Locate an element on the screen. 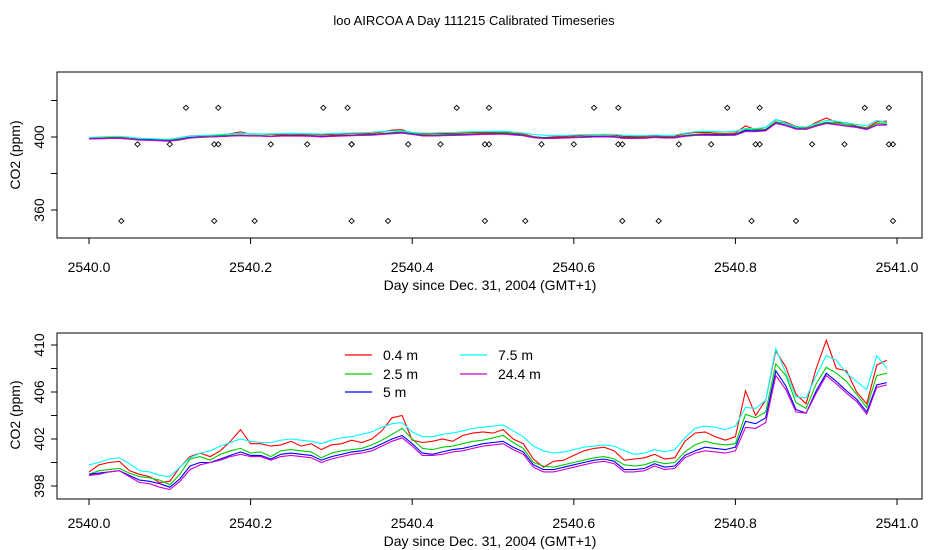 Image resolution: width=950 pixels, height=550 pixels. bottom-y-tick-label: 398 is located at coordinates (39, 486).